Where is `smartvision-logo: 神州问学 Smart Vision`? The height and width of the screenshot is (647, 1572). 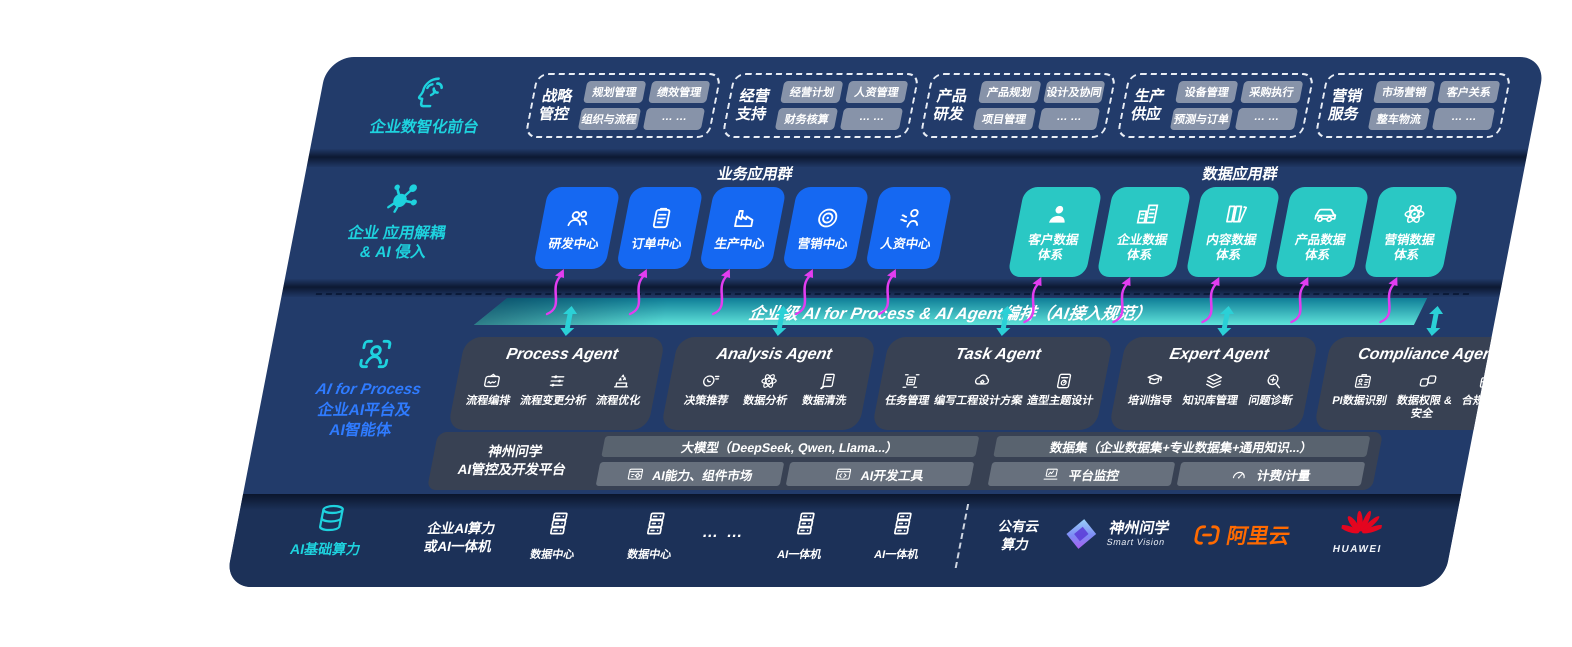 smartvision-logo: 神州问学 Smart Vision is located at coordinates (1116, 534).